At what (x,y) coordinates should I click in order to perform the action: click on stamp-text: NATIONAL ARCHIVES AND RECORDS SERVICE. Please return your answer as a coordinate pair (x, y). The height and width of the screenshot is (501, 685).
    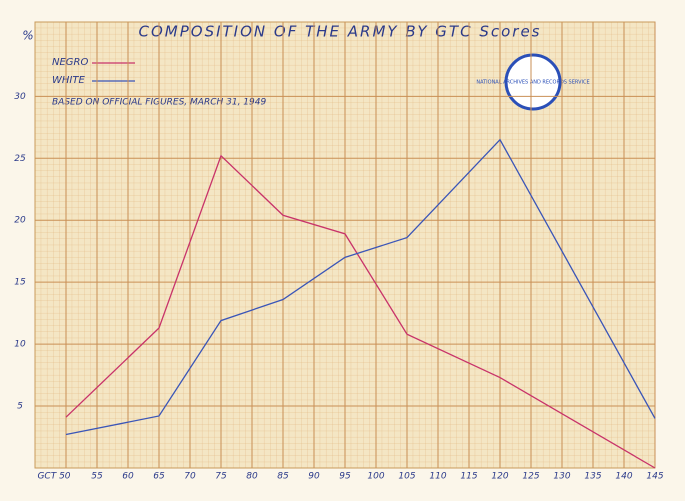
    Looking at the image, I should click on (532, 83).